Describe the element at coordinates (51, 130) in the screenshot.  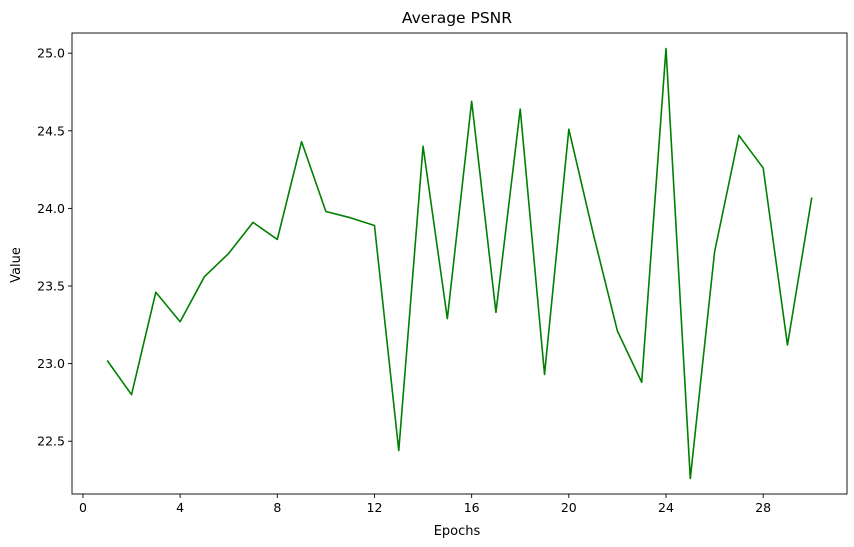
I see `y-tick-label: 24.5` at that location.